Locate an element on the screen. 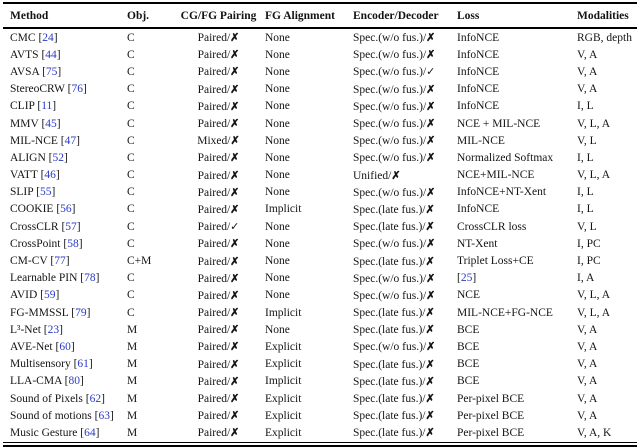 This screenshot has height=447, width=640. citation-link: 25 is located at coordinates (466, 278).